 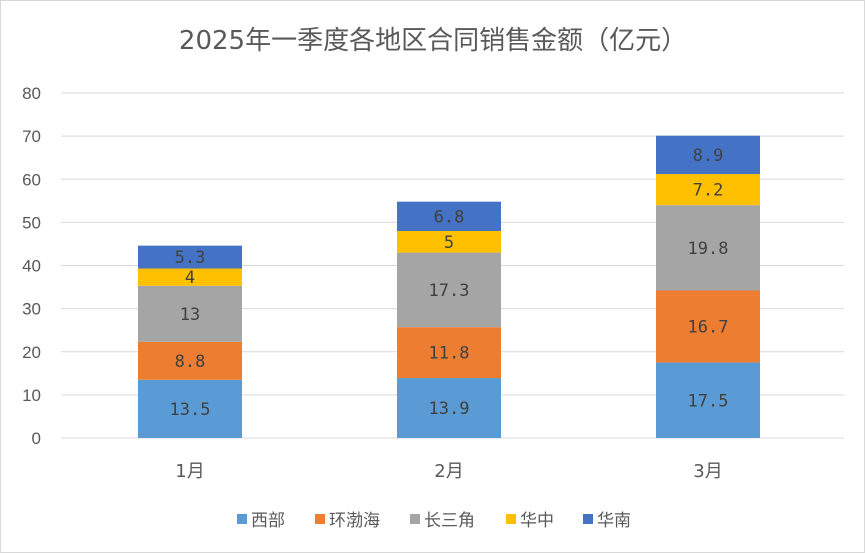 What do you see at coordinates (31, 309) in the screenshot?
I see `y-tick-label: 30` at bounding box center [31, 309].